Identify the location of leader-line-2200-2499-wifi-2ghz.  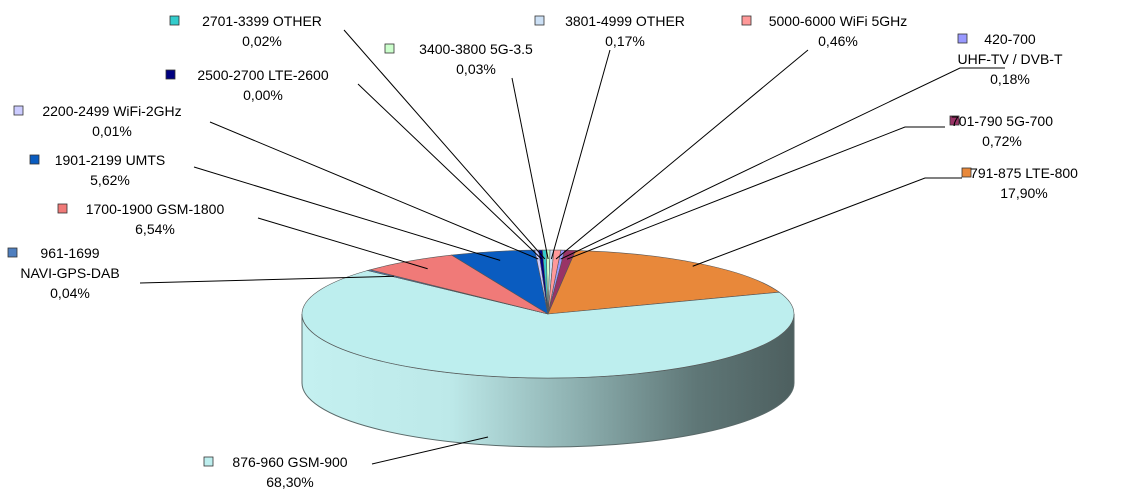
(374, 190).